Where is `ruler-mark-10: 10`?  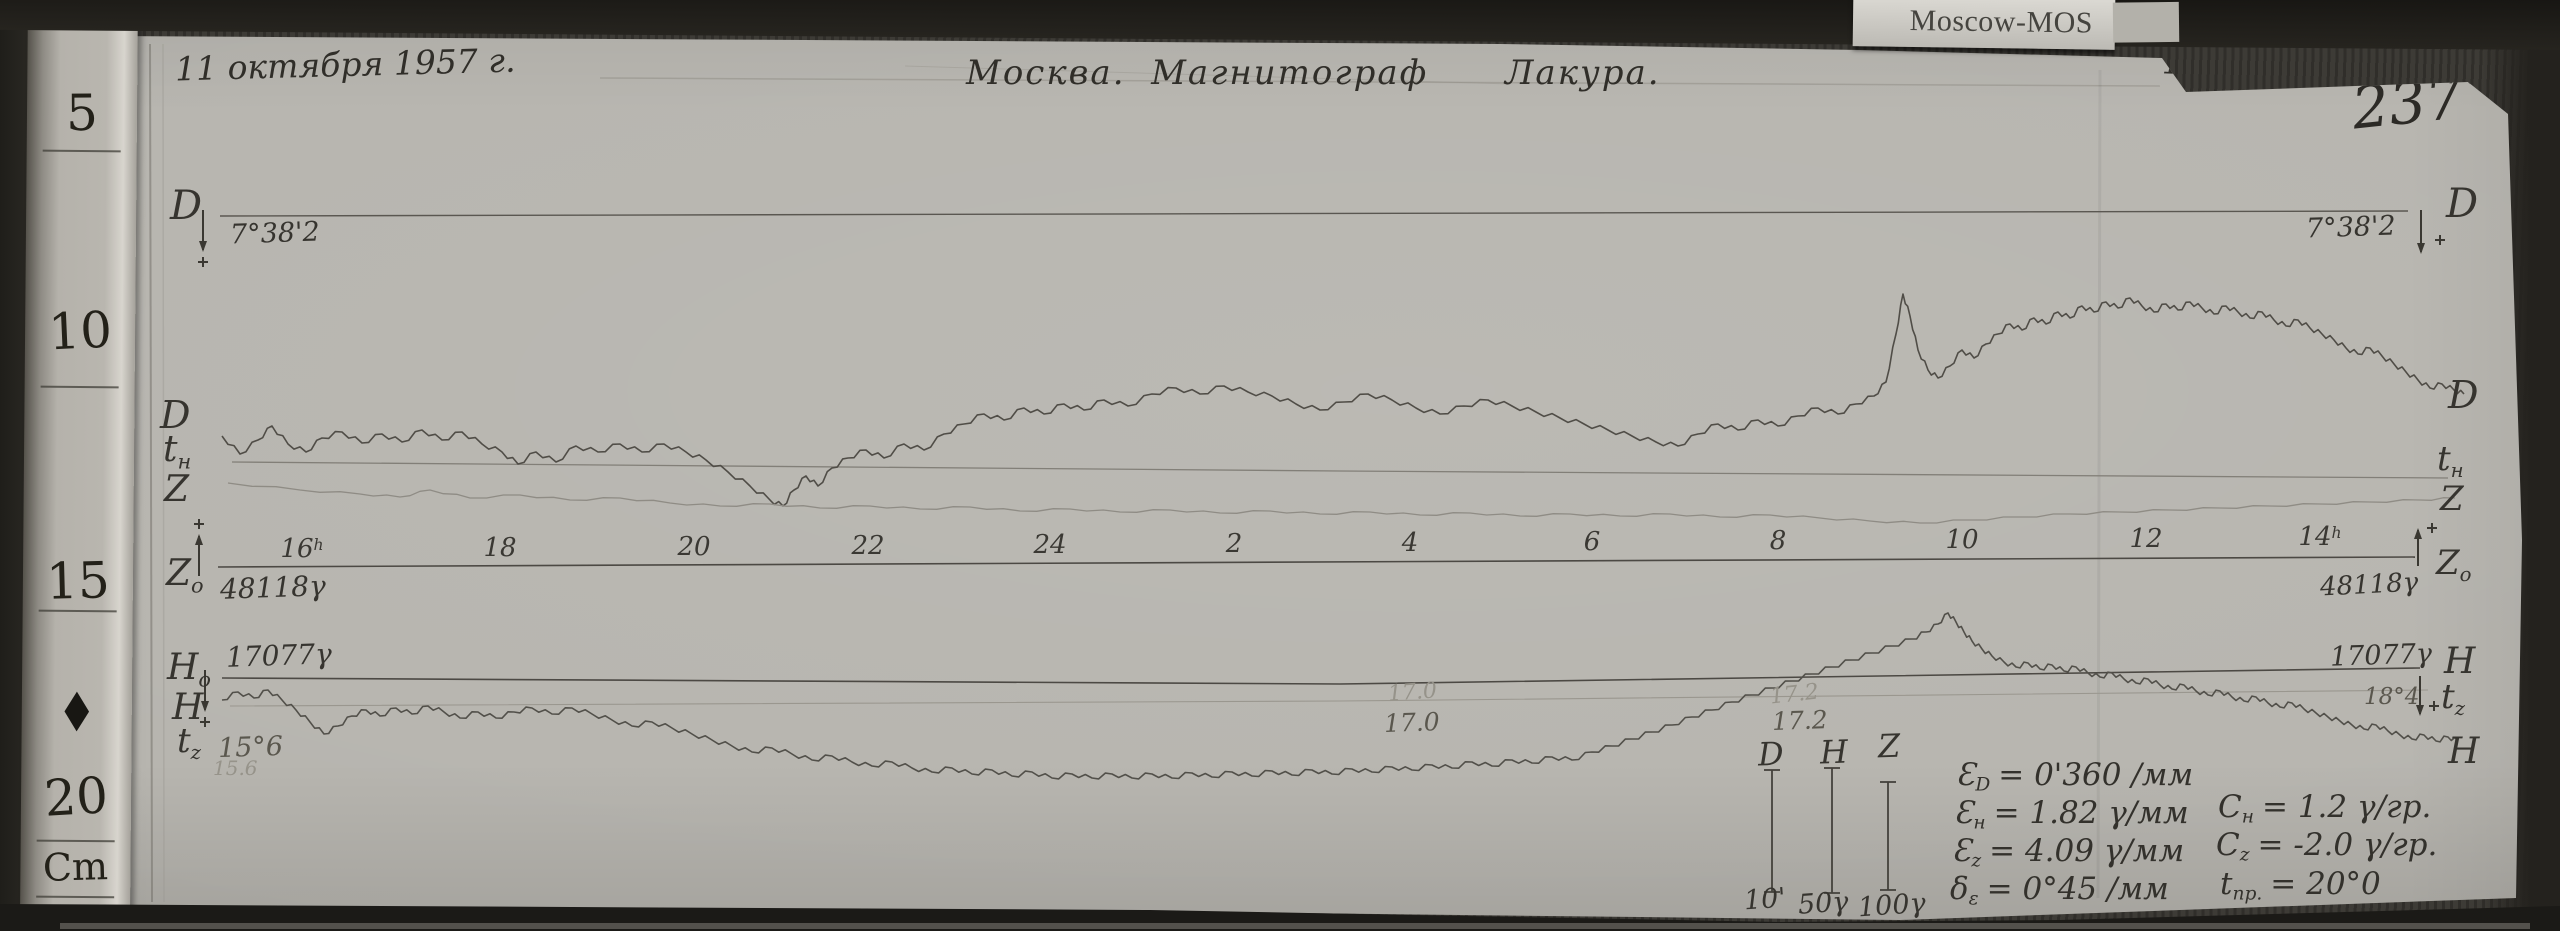
ruler-mark-10: 10 is located at coordinates (80, 331).